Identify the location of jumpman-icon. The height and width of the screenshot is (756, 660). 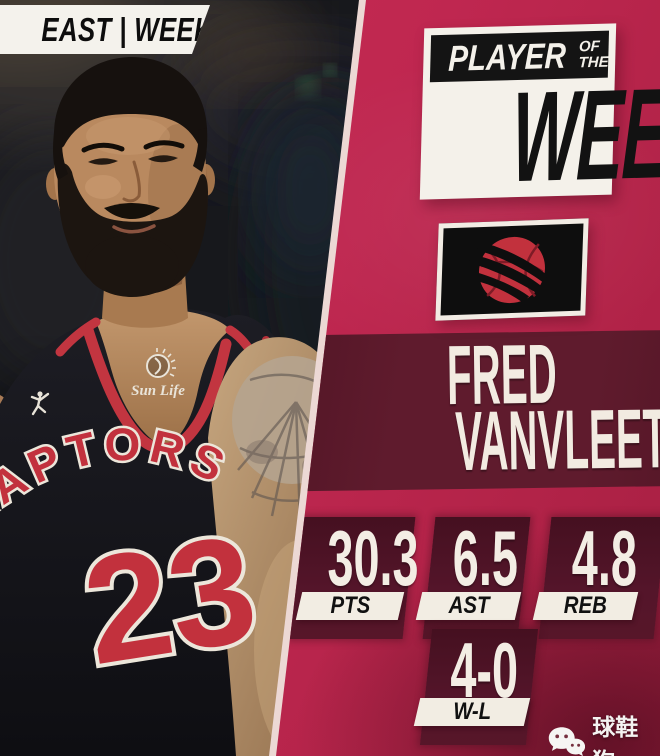
(40, 403).